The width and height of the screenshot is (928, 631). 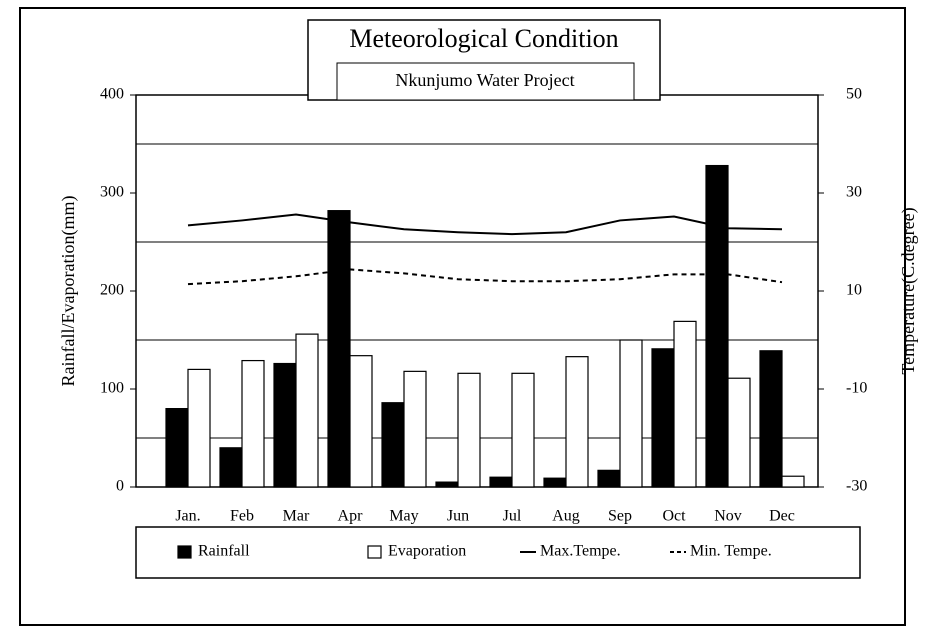 I want to click on chart-title: Meteorological Condition, so click(x=483, y=38).